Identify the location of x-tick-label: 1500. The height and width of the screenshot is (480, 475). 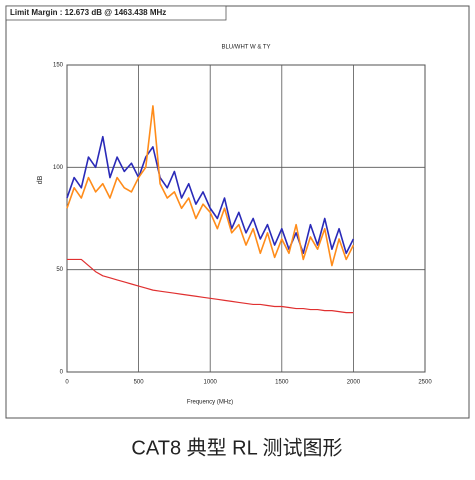
(282, 383).